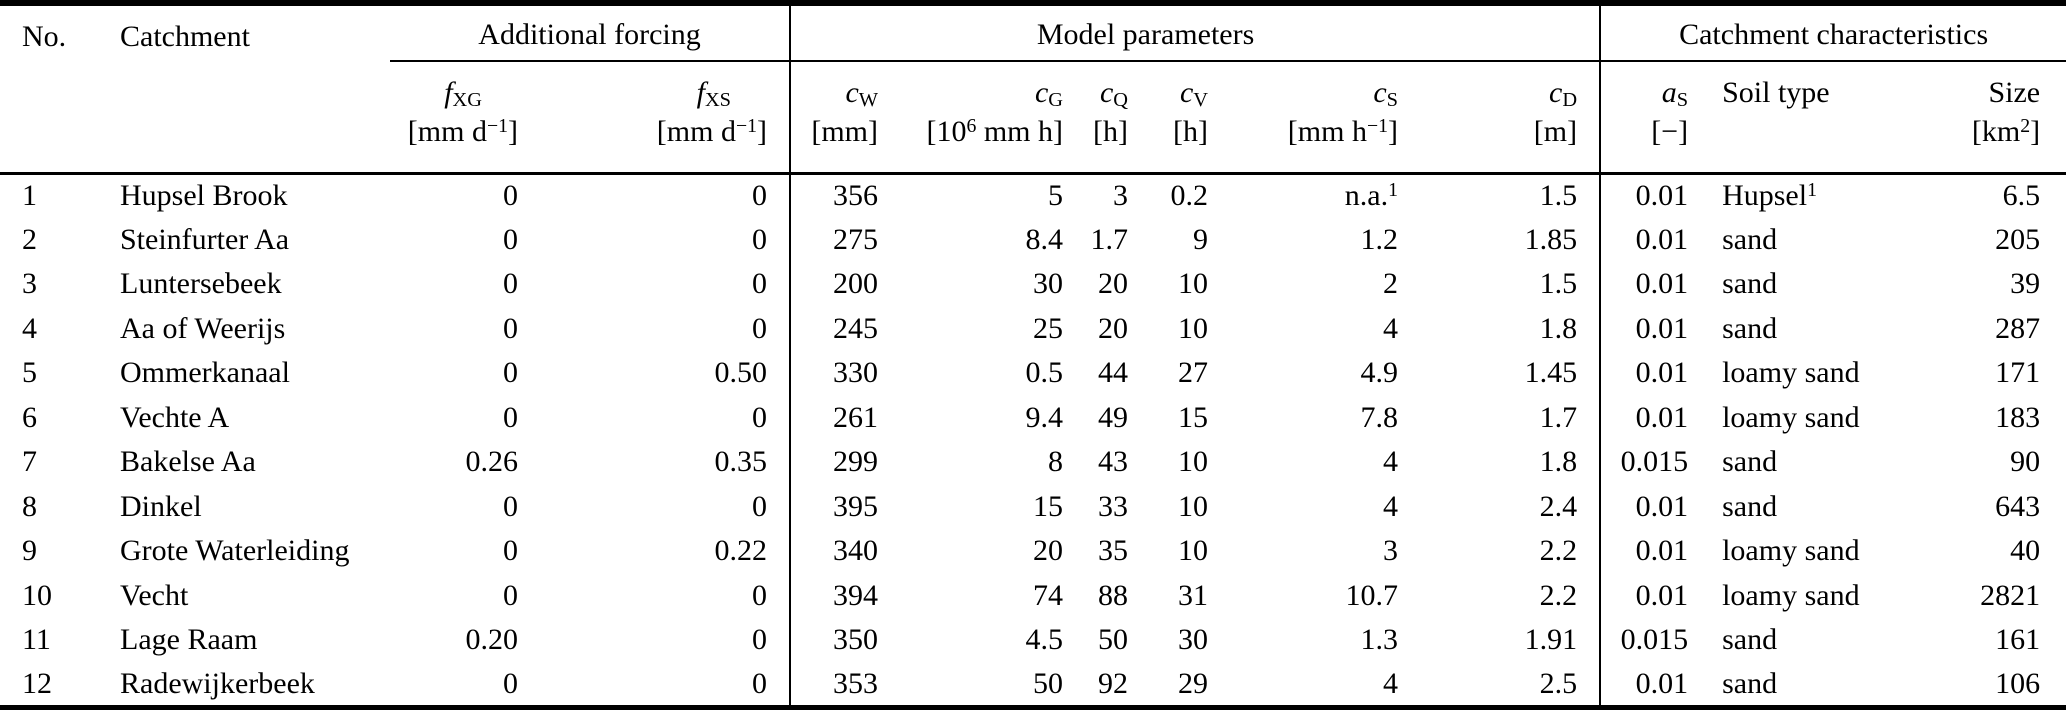 This screenshot has width=2066, height=723. What do you see at coordinates (1194, 94) in the screenshot?
I see `cv-symbol: cV` at bounding box center [1194, 94].